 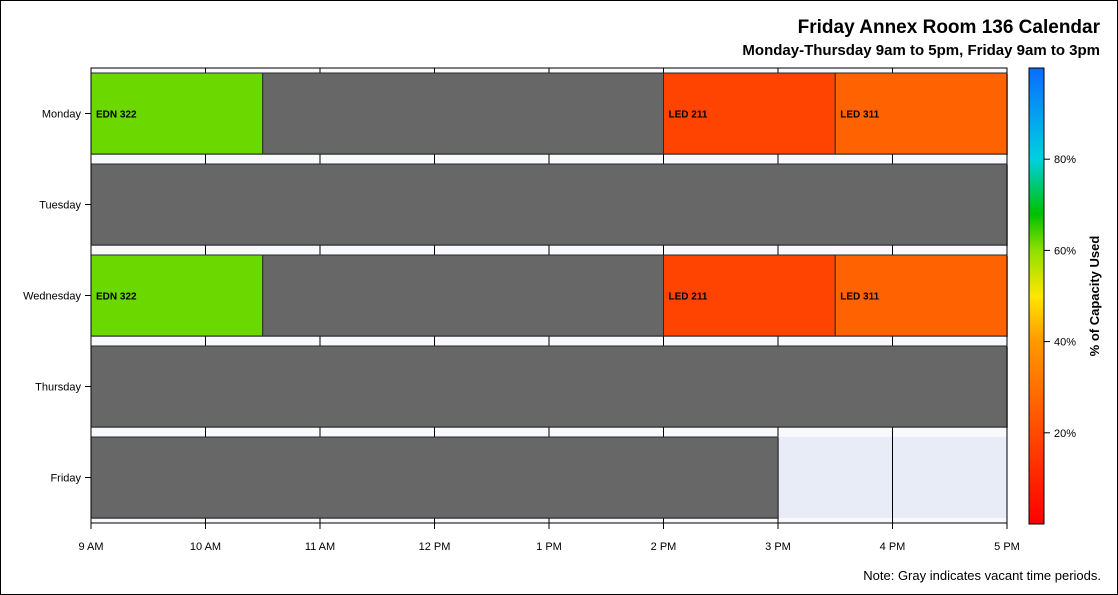 What do you see at coordinates (1065, 160) in the screenshot?
I see `colorbar-tick-label: 80%` at bounding box center [1065, 160].